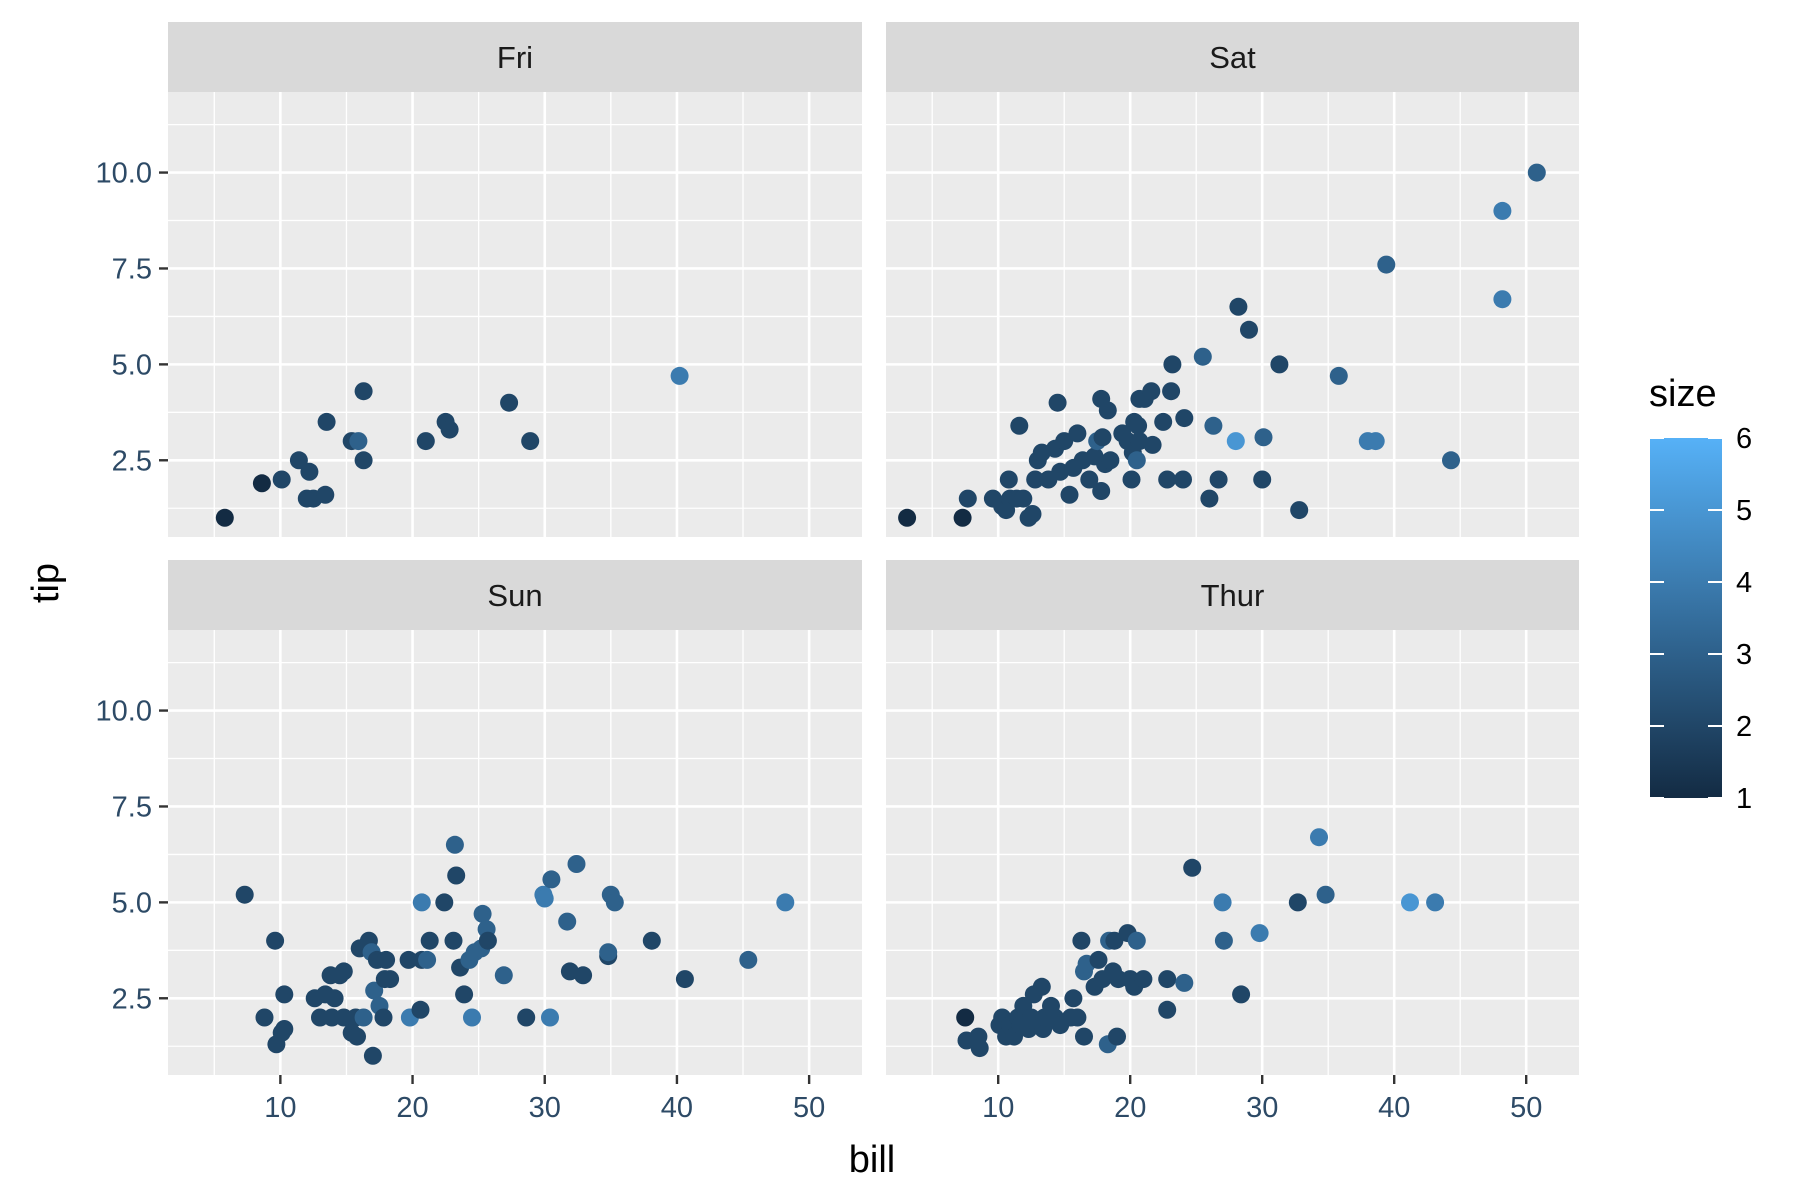 The image size is (1800, 1200). I want to click on legend-break-label: 5, so click(1744, 511).